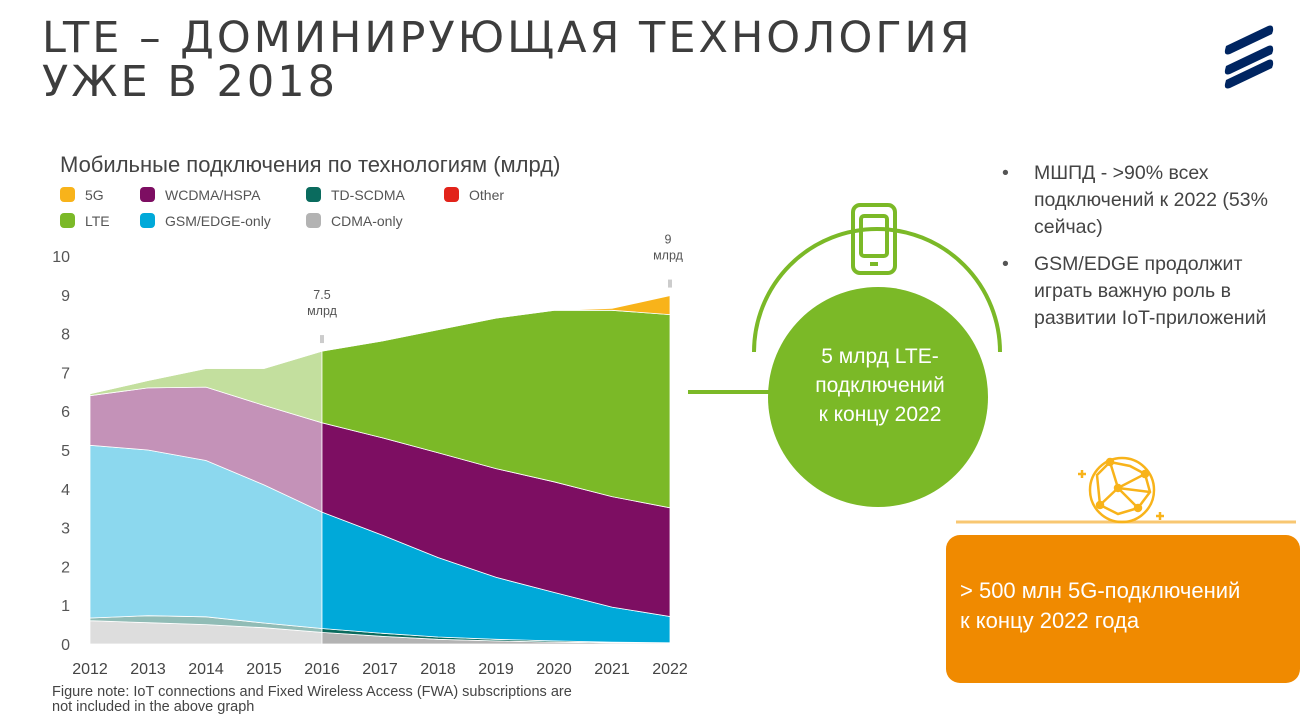 The image size is (1311, 727). What do you see at coordinates (1121, 490) in the screenshot?
I see `globe-network-icon` at bounding box center [1121, 490].